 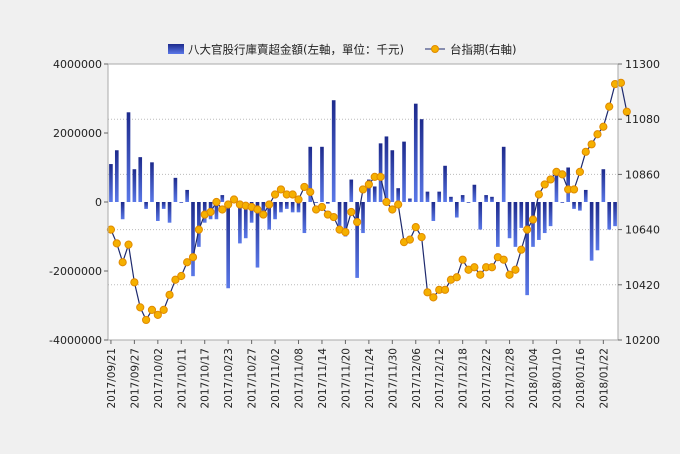 I want to click on legend-bar-label: 八大官股行庫賣超金額(左軸，單位：千元), so click(x=296, y=50).